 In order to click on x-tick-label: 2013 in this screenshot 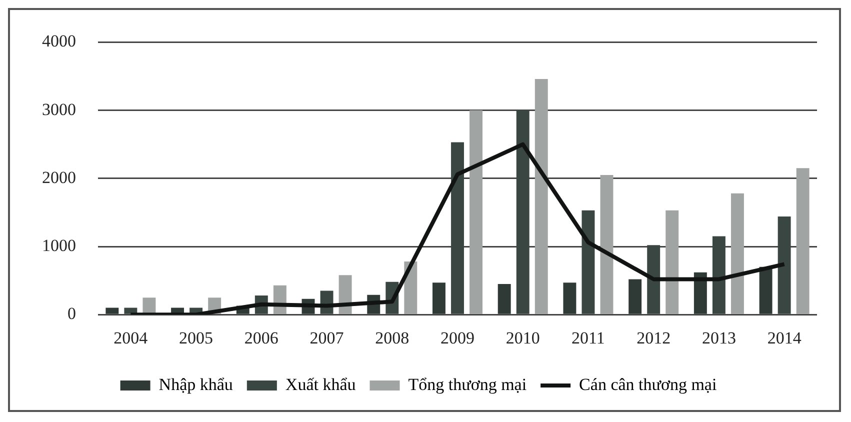, I will do `click(719, 338)`.